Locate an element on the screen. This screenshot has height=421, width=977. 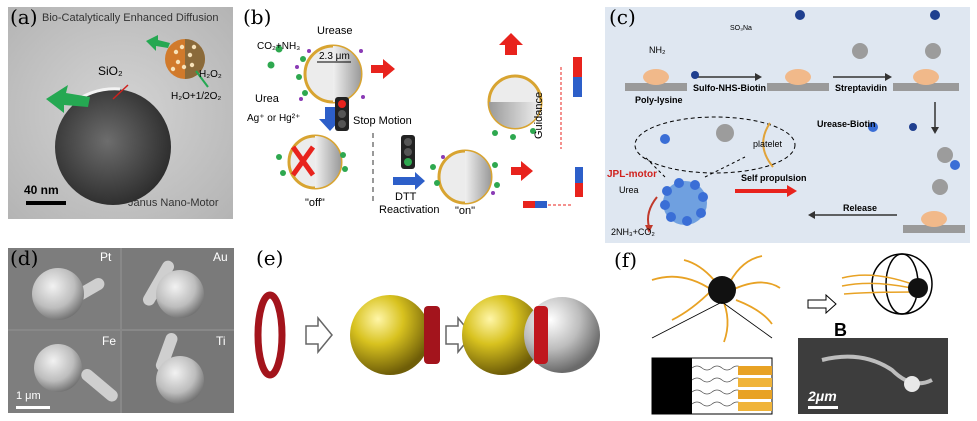
nh2-label: NH₂ is located at coordinates (657, 50).